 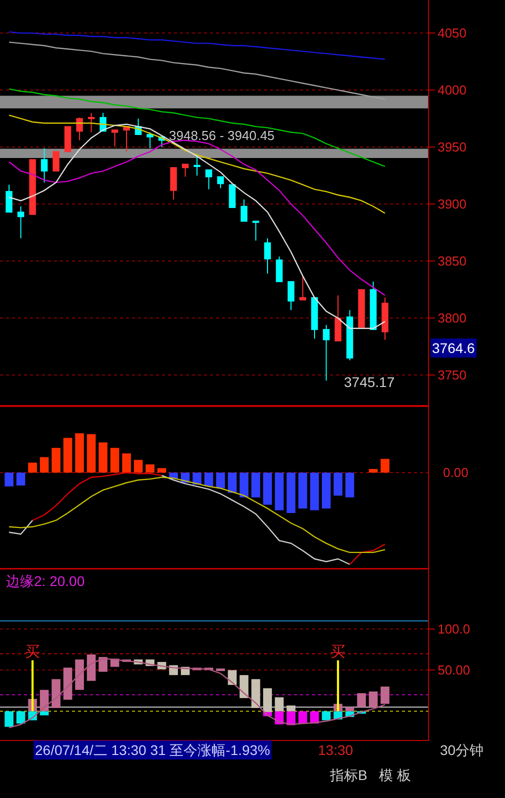 I want to click on text: 指标B, so click(x=348, y=775).